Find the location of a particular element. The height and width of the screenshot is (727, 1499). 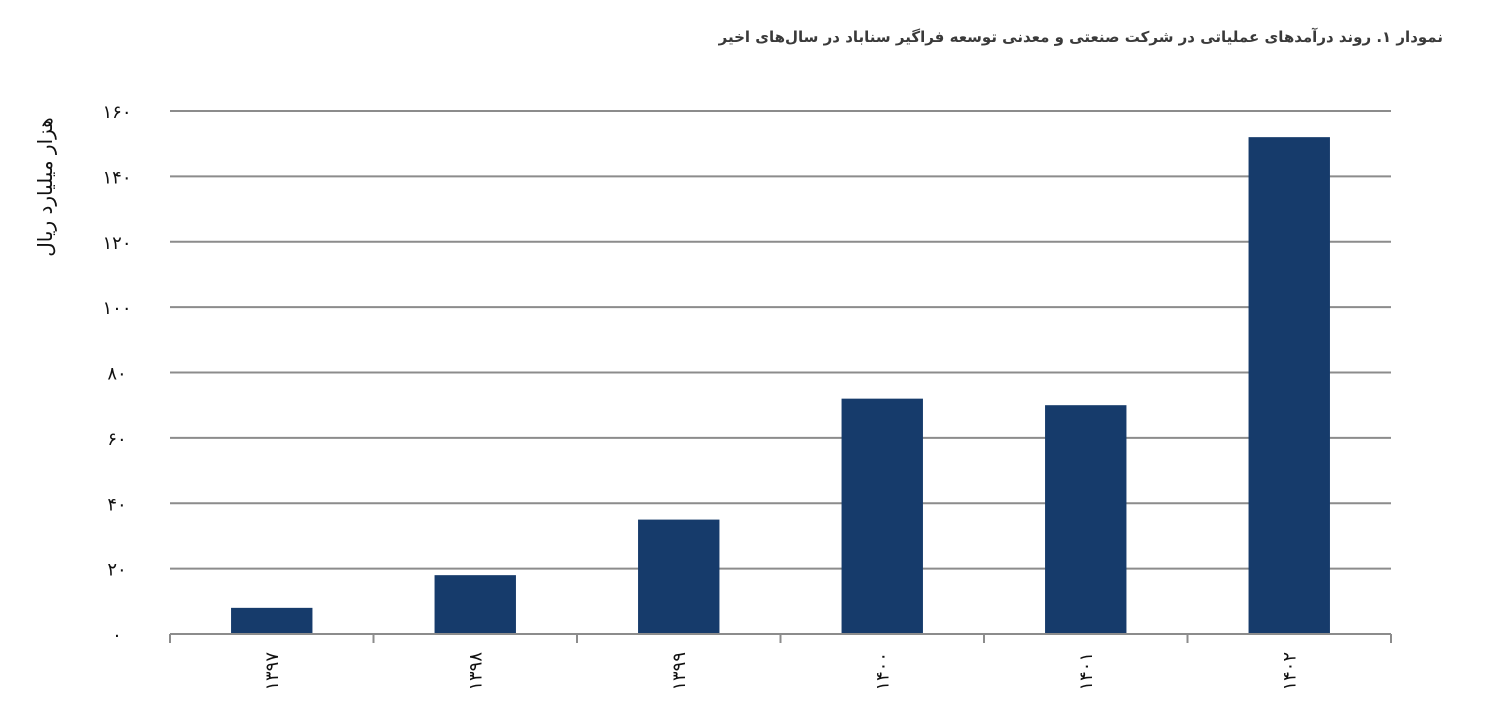

y-tick-label: ۱۰۰ is located at coordinates (116, 308).